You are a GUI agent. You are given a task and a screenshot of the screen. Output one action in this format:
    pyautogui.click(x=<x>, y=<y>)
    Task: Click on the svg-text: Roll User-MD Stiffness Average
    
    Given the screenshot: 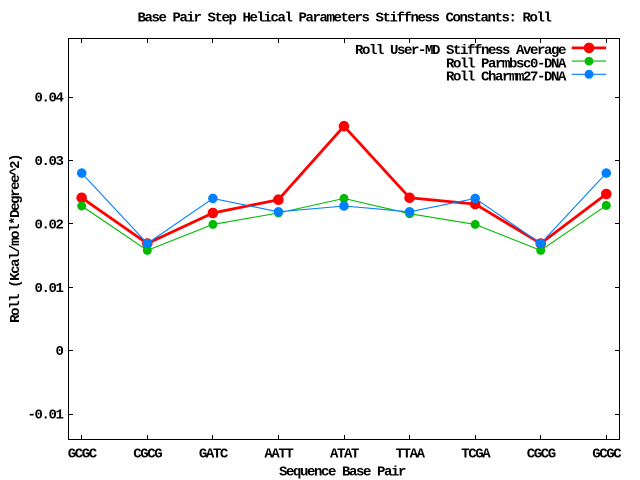 What is the action you would take?
    pyautogui.click(x=460, y=51)
    